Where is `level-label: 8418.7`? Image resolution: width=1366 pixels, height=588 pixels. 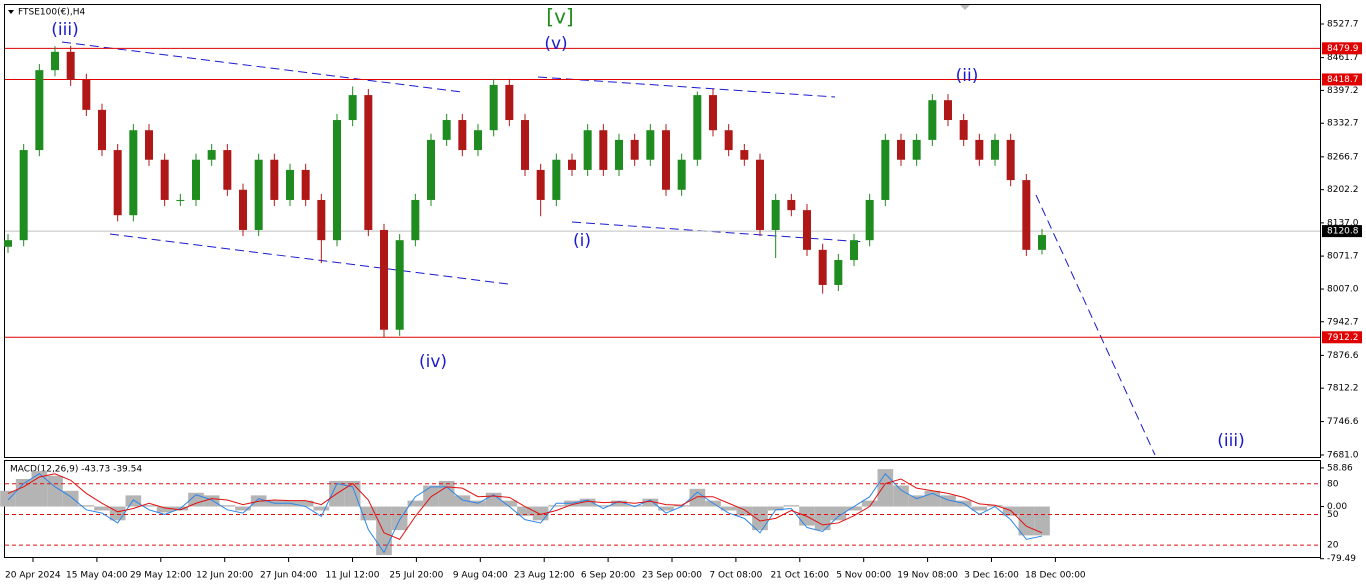
level-label: 8418.7 is located at coordinates (1343, 80).